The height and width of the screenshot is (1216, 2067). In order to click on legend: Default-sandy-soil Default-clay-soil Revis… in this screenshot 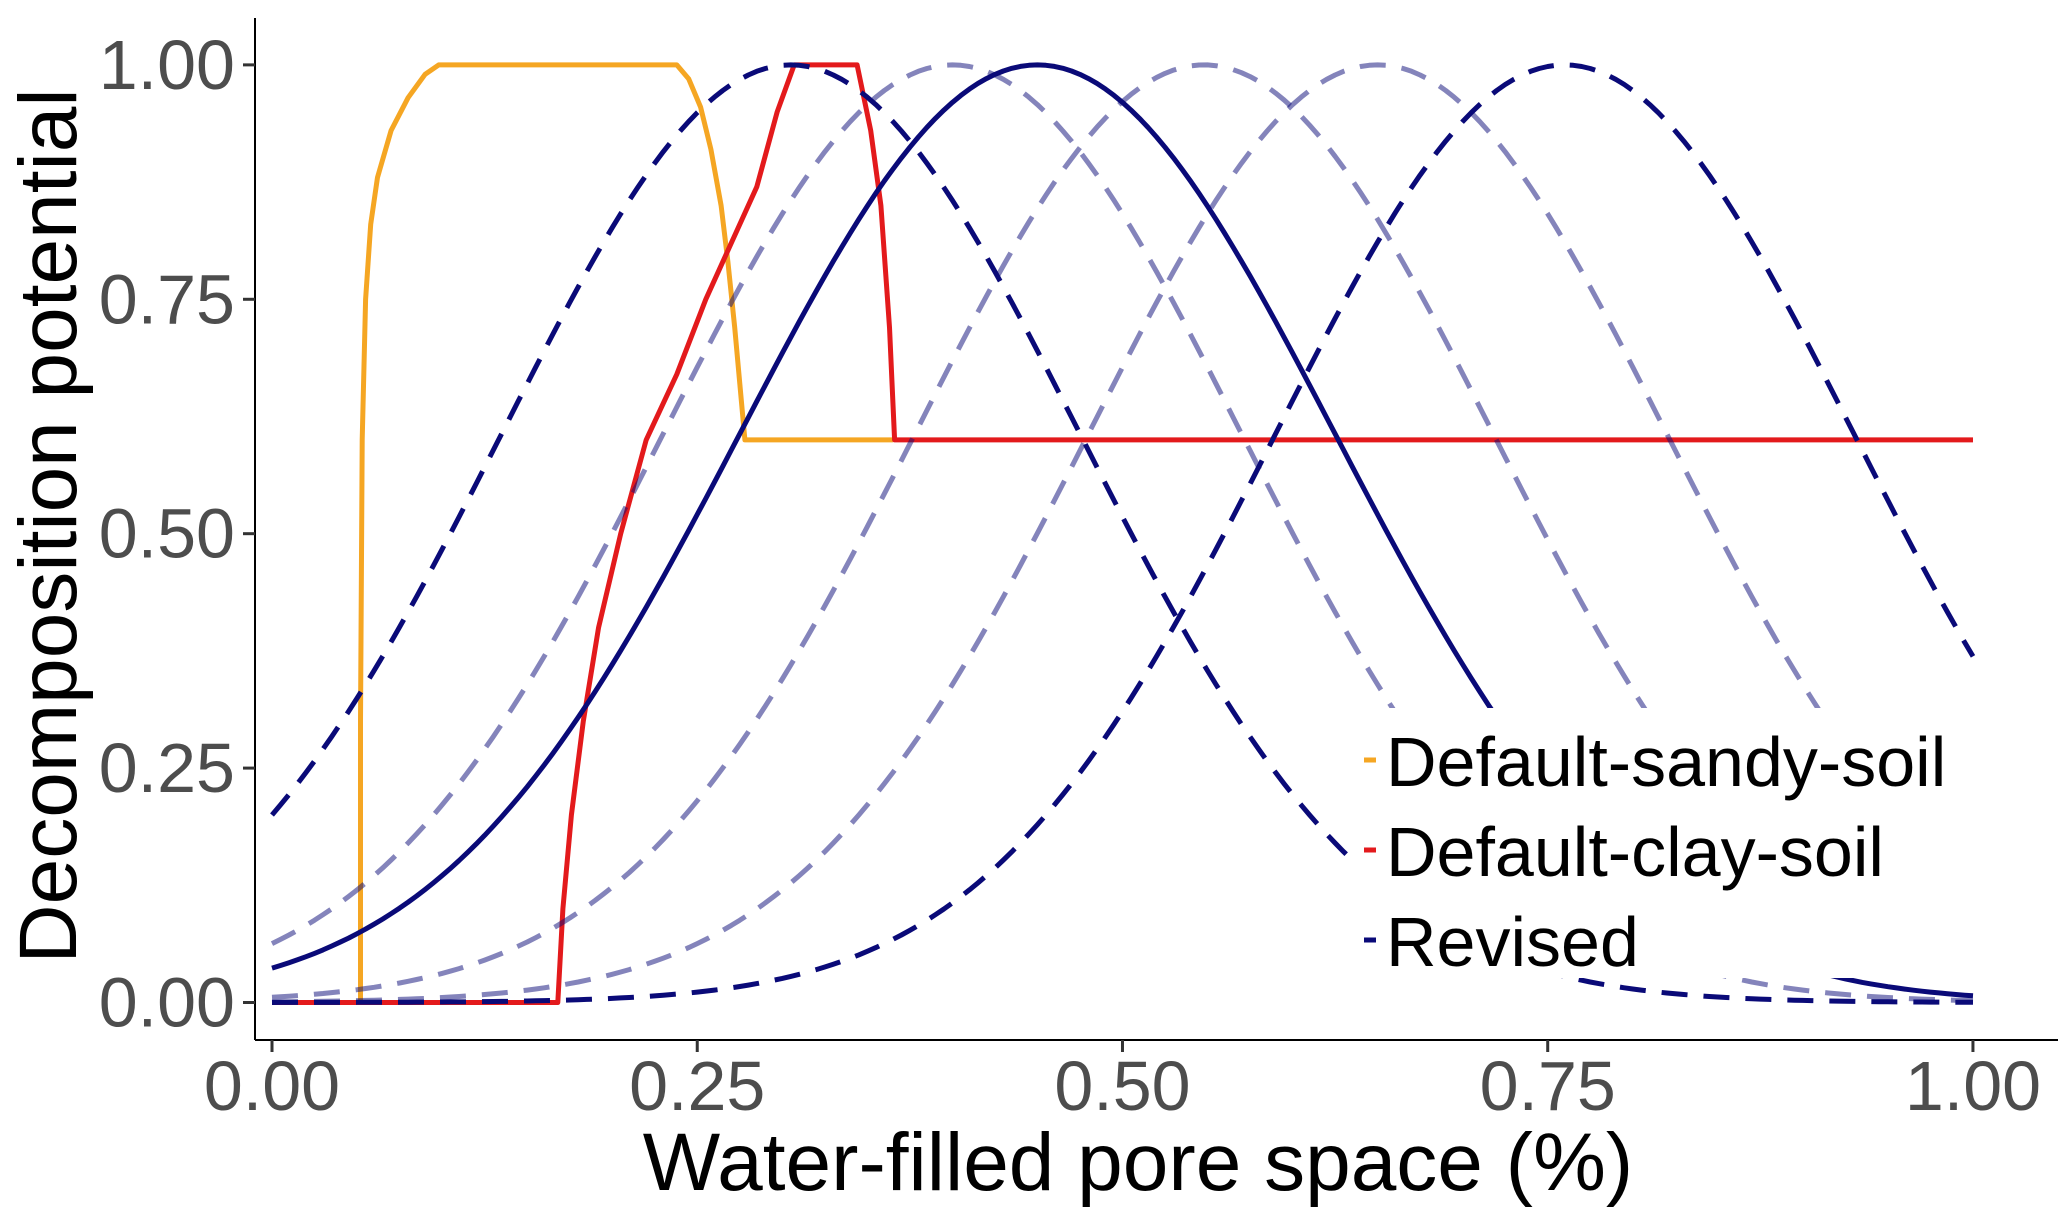, I will do `click(1655, 852)`.